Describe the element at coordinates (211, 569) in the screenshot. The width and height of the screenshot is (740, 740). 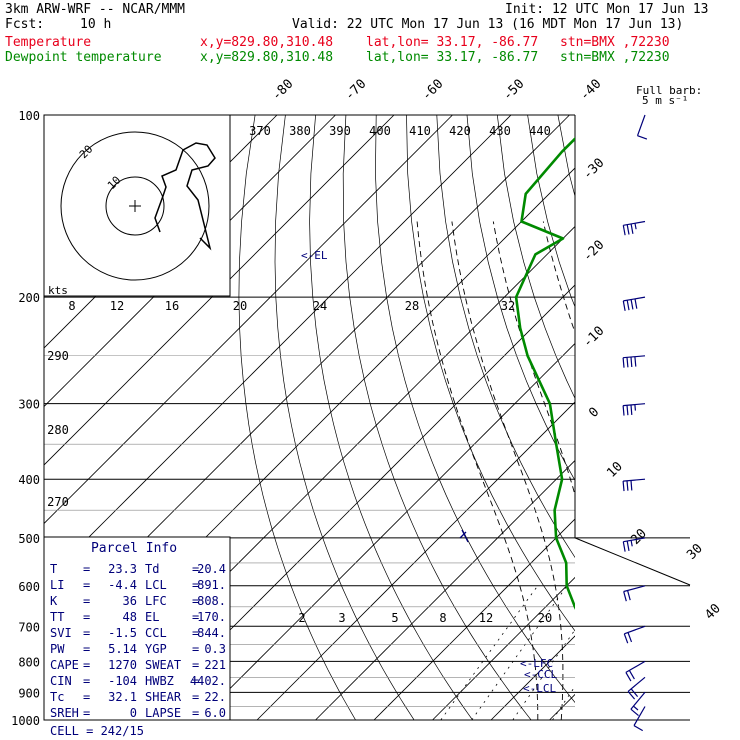
I see `parcel-param-value: 20.4` at that location.